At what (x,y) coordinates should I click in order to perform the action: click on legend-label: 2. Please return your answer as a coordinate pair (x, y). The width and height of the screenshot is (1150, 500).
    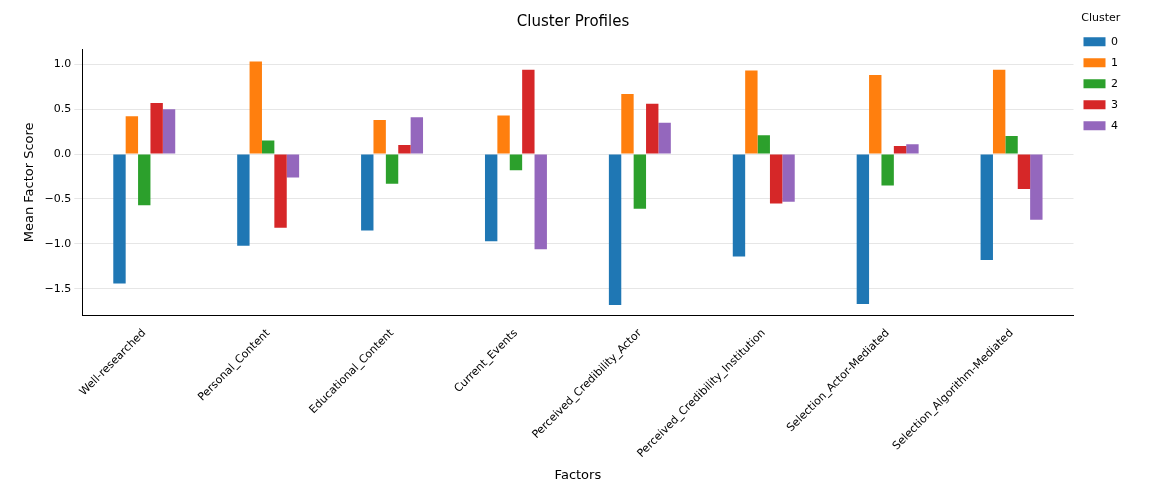
    Looking at the image, I should click on (1114, 83).